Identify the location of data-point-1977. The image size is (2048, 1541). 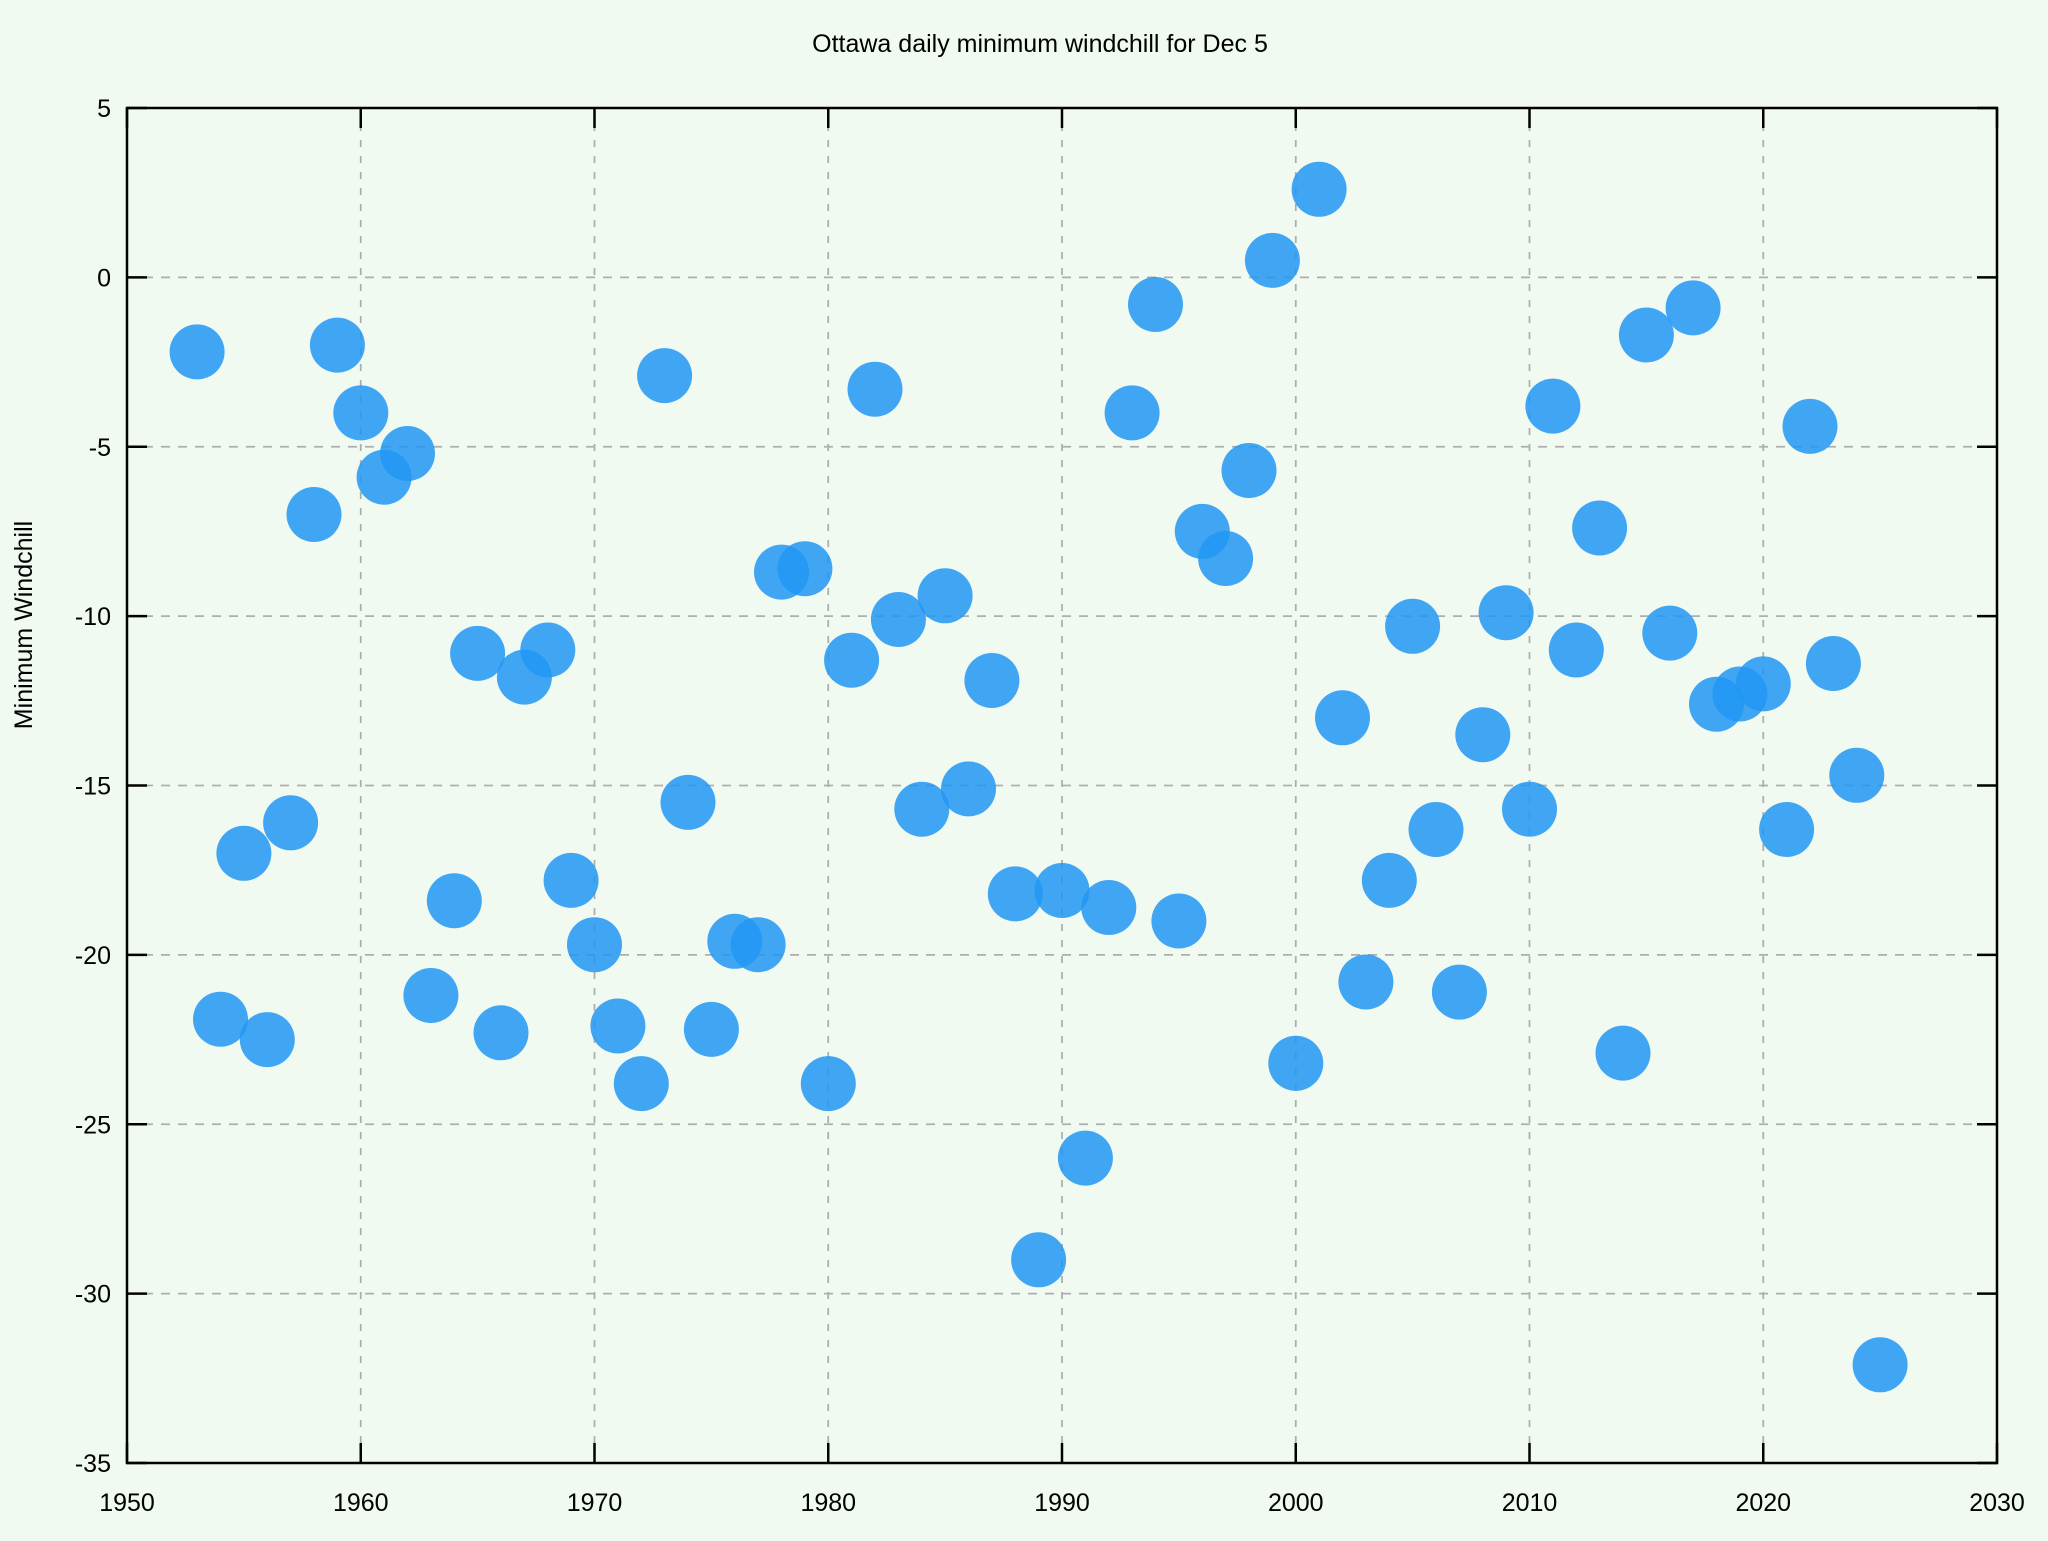
(758, 945).